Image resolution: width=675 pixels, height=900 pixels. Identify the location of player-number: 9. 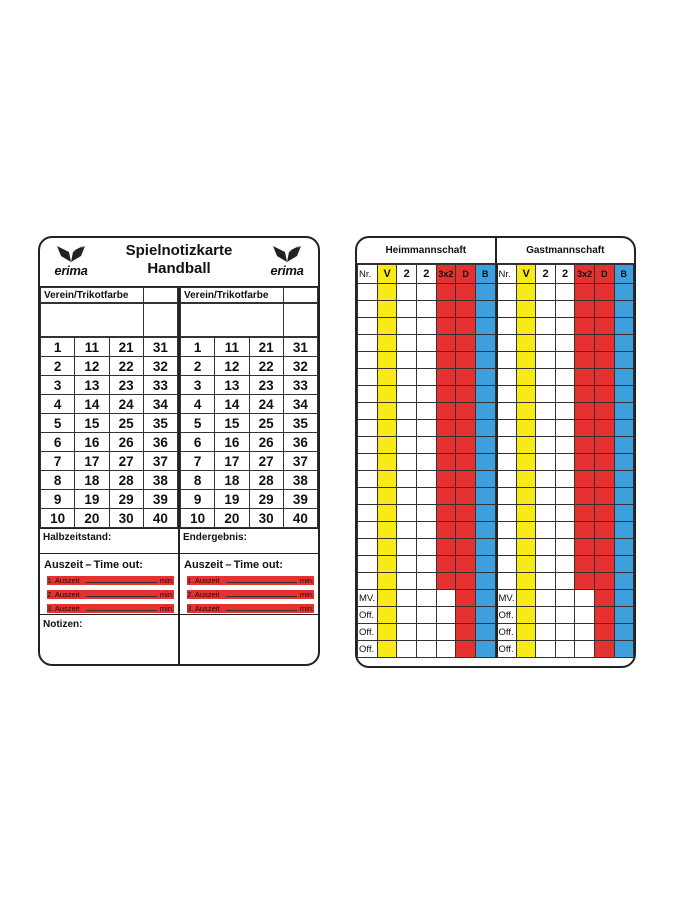
(58, 499).